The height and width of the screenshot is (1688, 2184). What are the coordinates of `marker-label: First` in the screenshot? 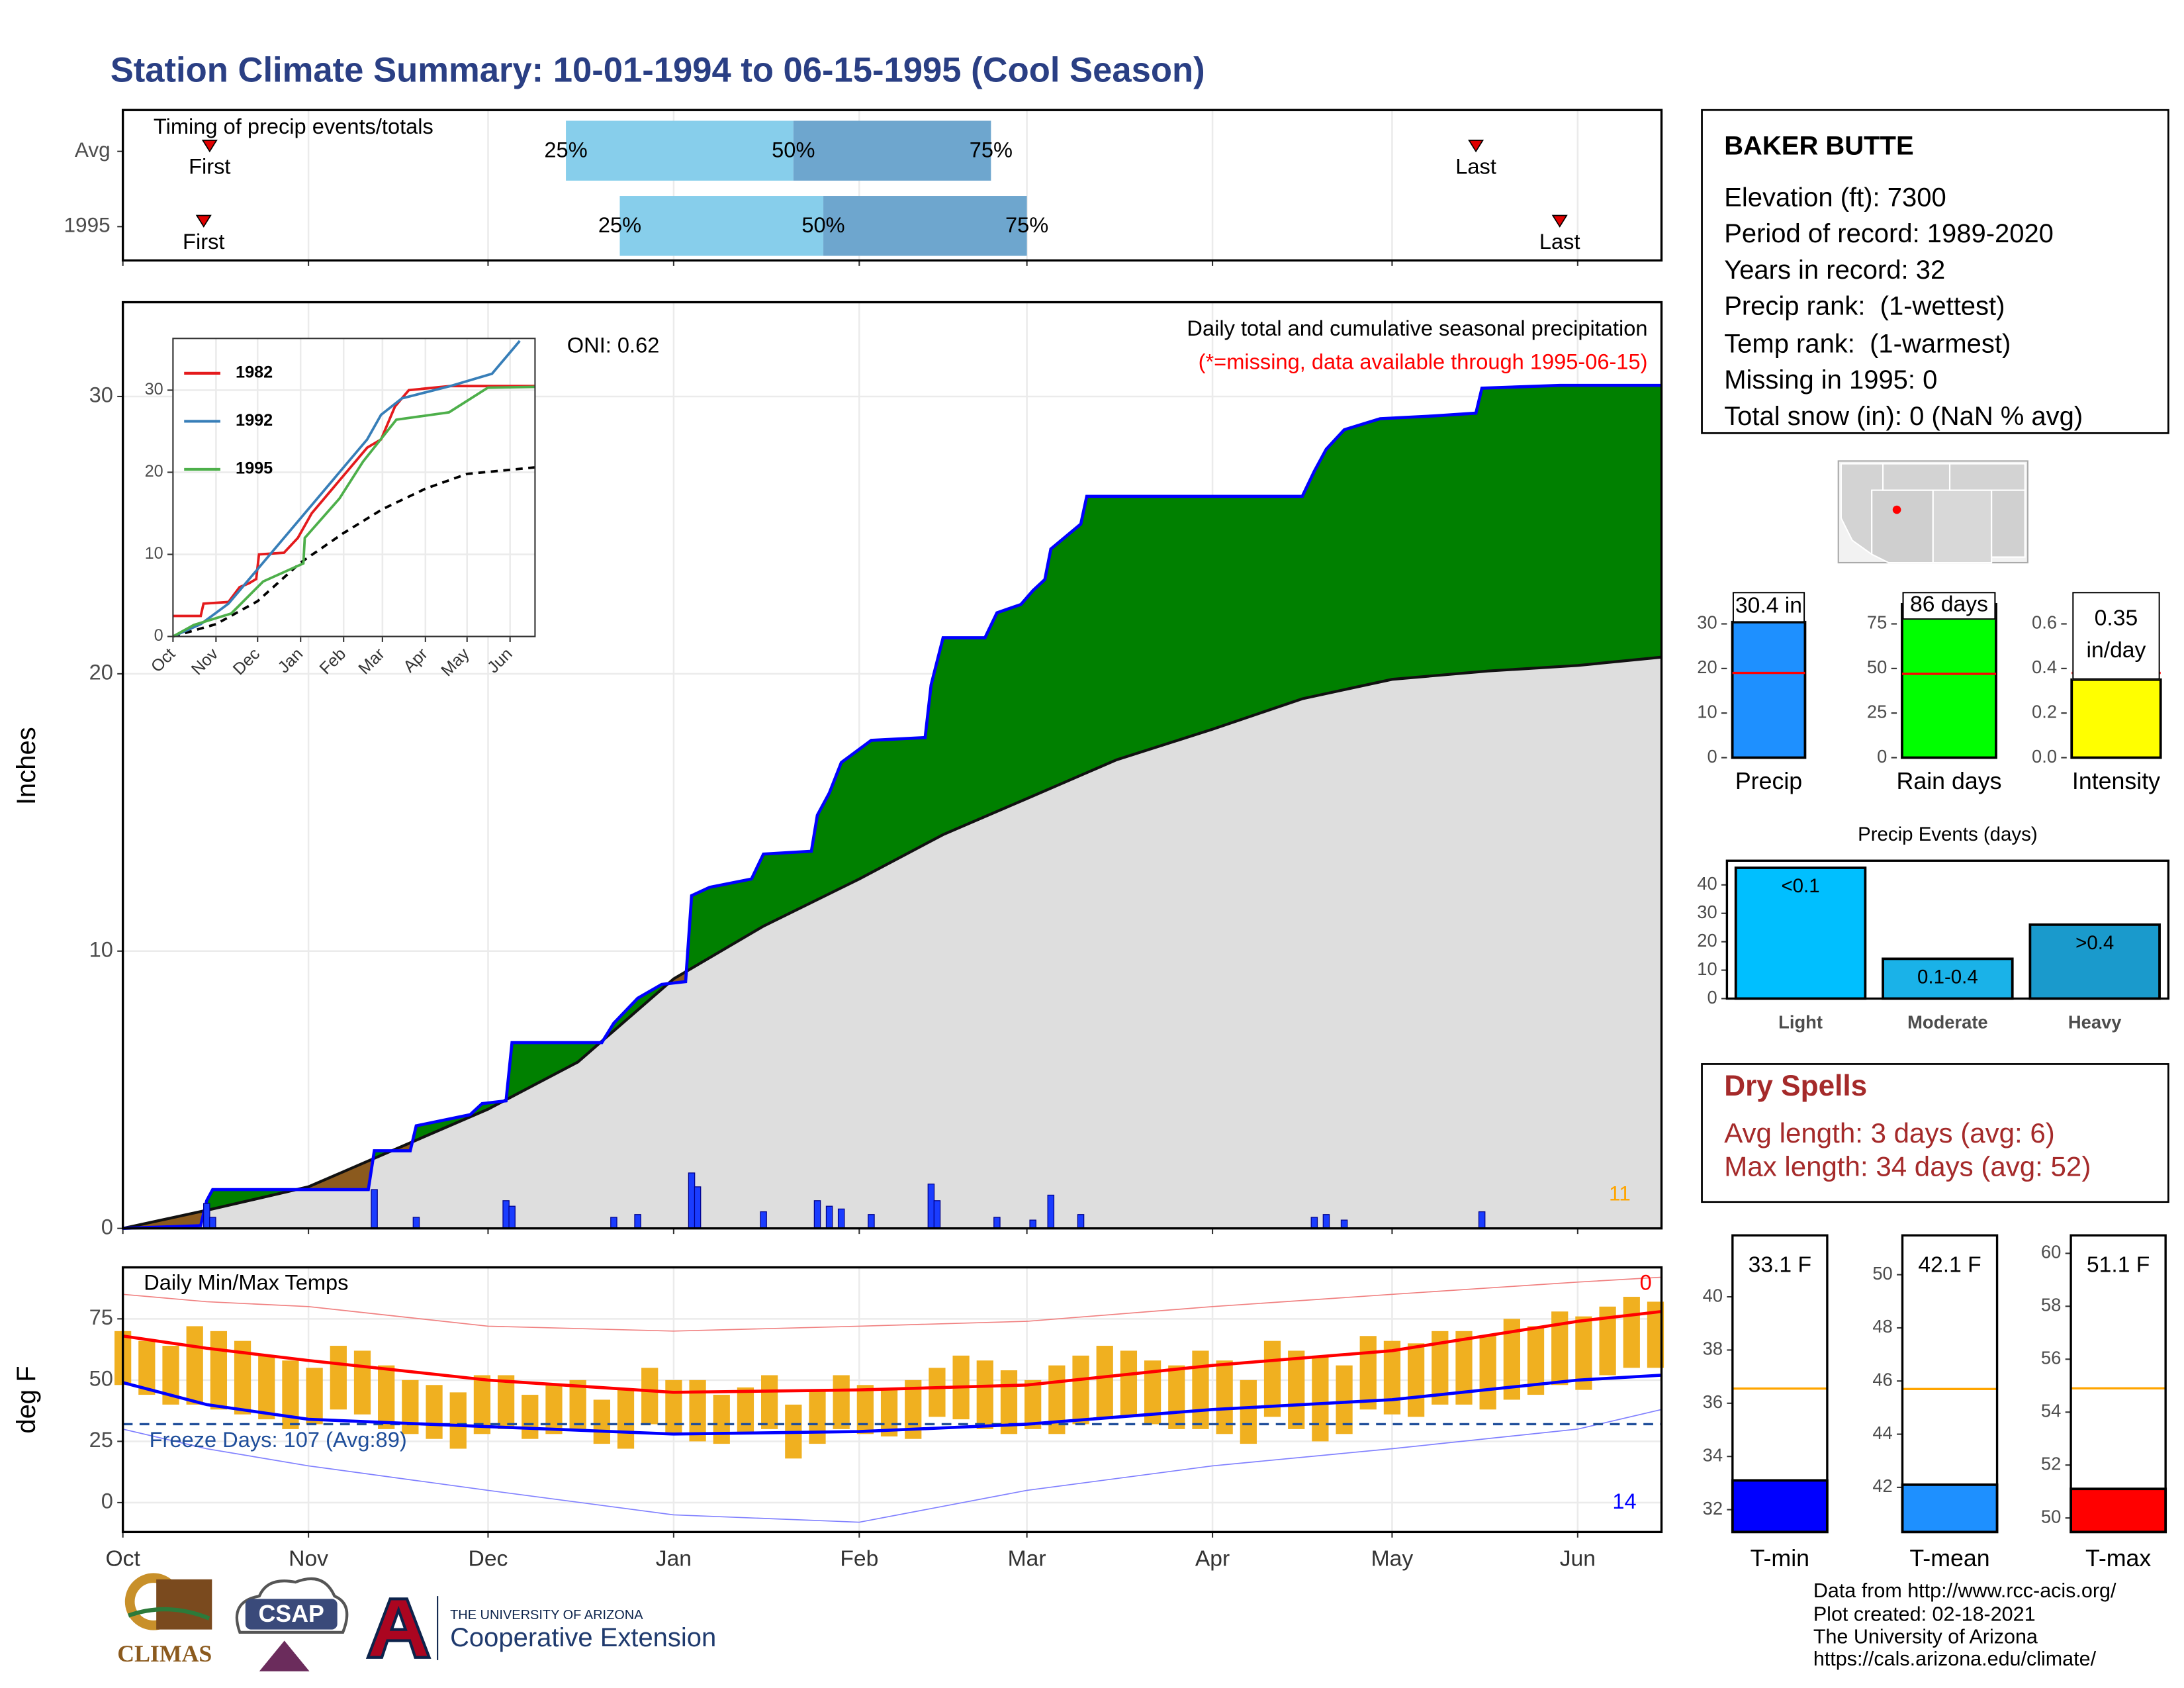 It's located at (203, 241).